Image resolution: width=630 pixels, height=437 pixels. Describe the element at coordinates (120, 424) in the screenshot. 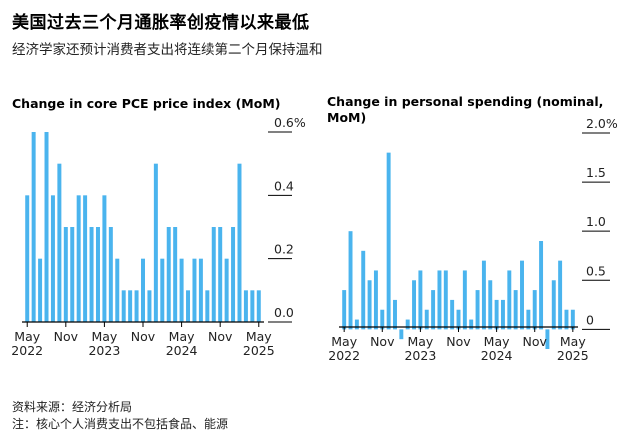

I see `footnote: 注：核心个人消费支出不包括食品、能源` at that location.